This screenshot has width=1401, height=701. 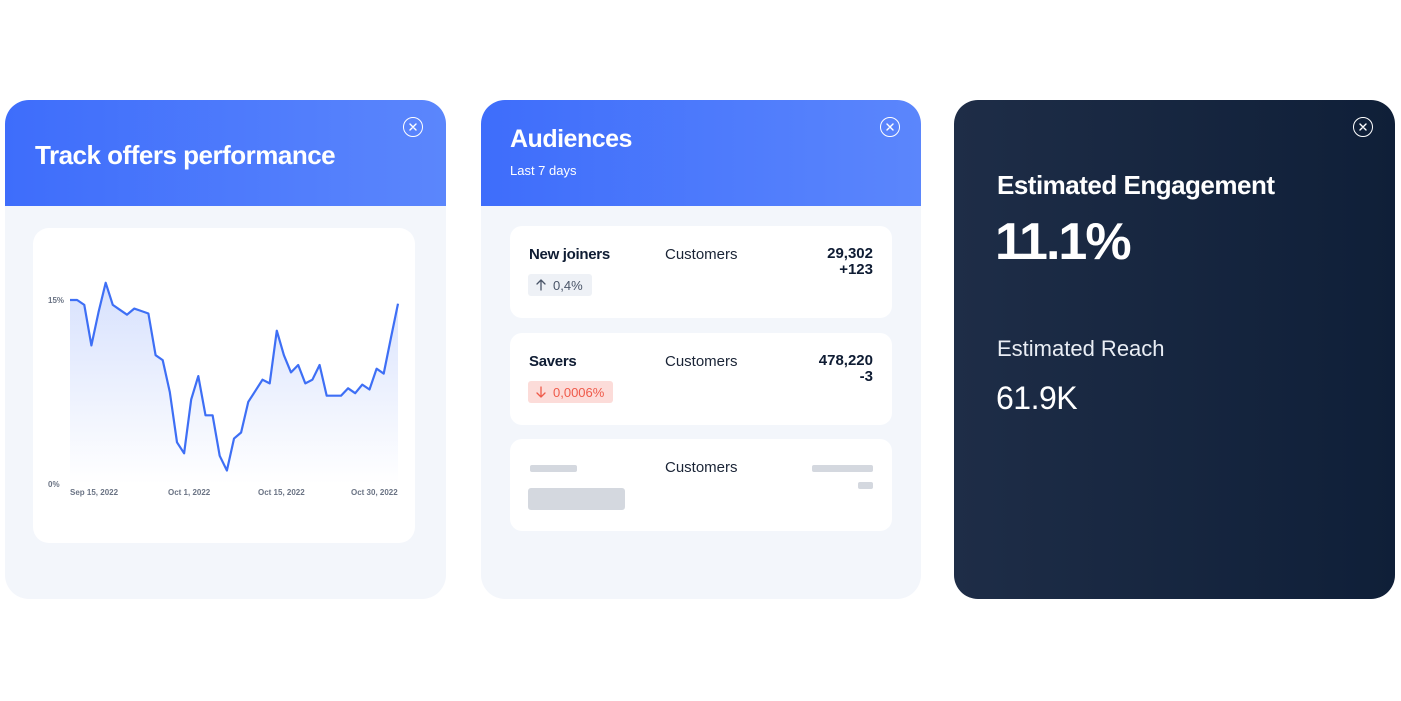 I want to click on audience-values: 478,220 -3, so click(x=846, y=369).